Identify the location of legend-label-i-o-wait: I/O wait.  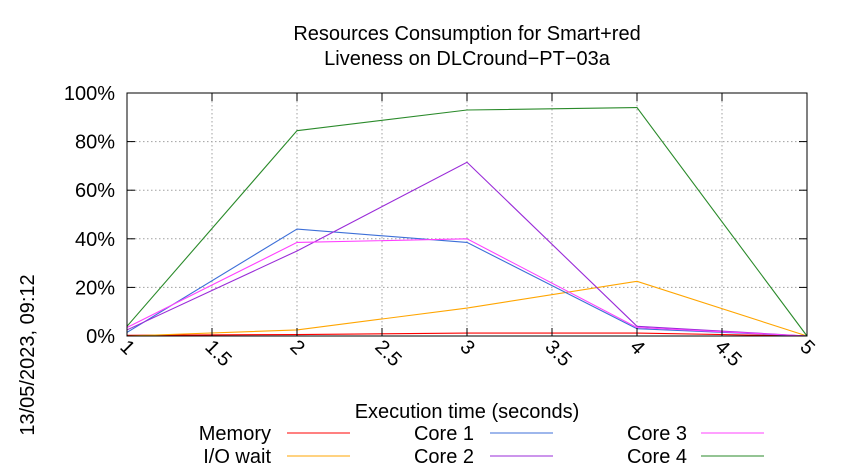
(237, 457).